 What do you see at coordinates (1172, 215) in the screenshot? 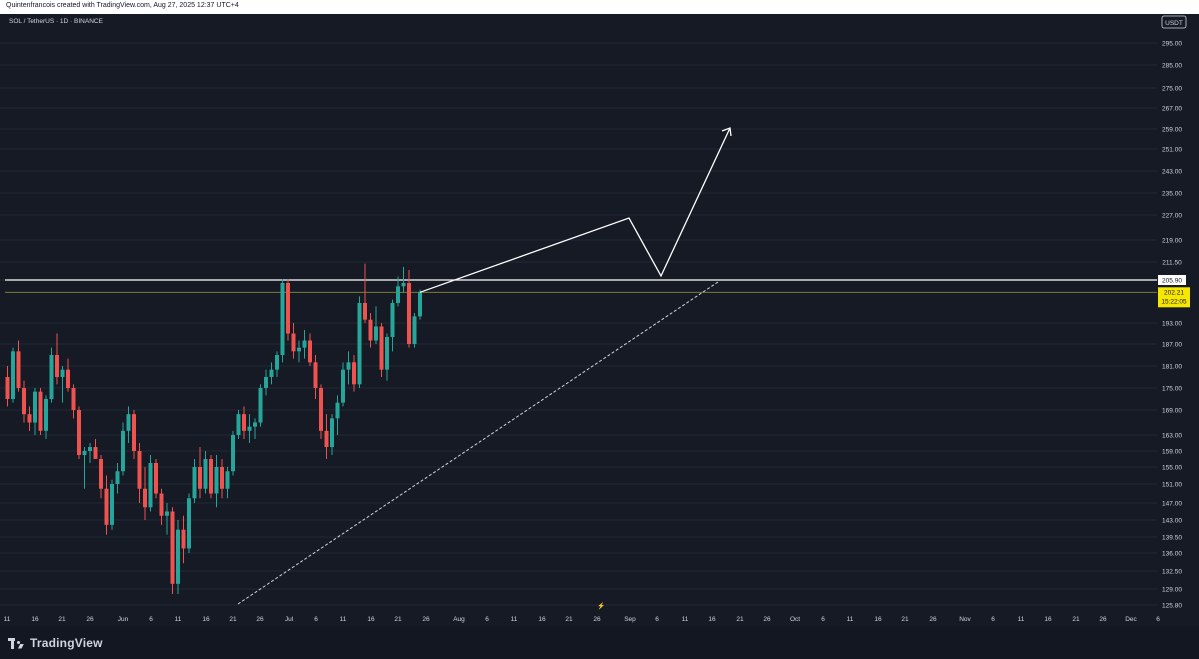
I see `price-tick-label: 227.00` at bounding box center [1172, 215].